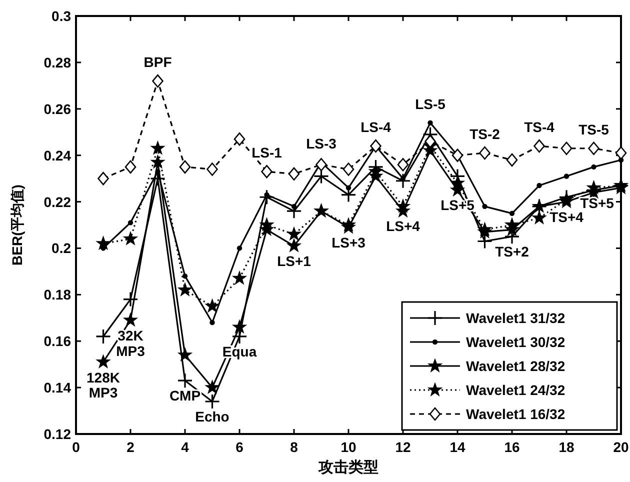 The height and width of the screenshot is (482, 630). Describe the element at coordinates (516, 390) in the screenshot. I see `legend-label: Wavelet1 24/32` at that location.